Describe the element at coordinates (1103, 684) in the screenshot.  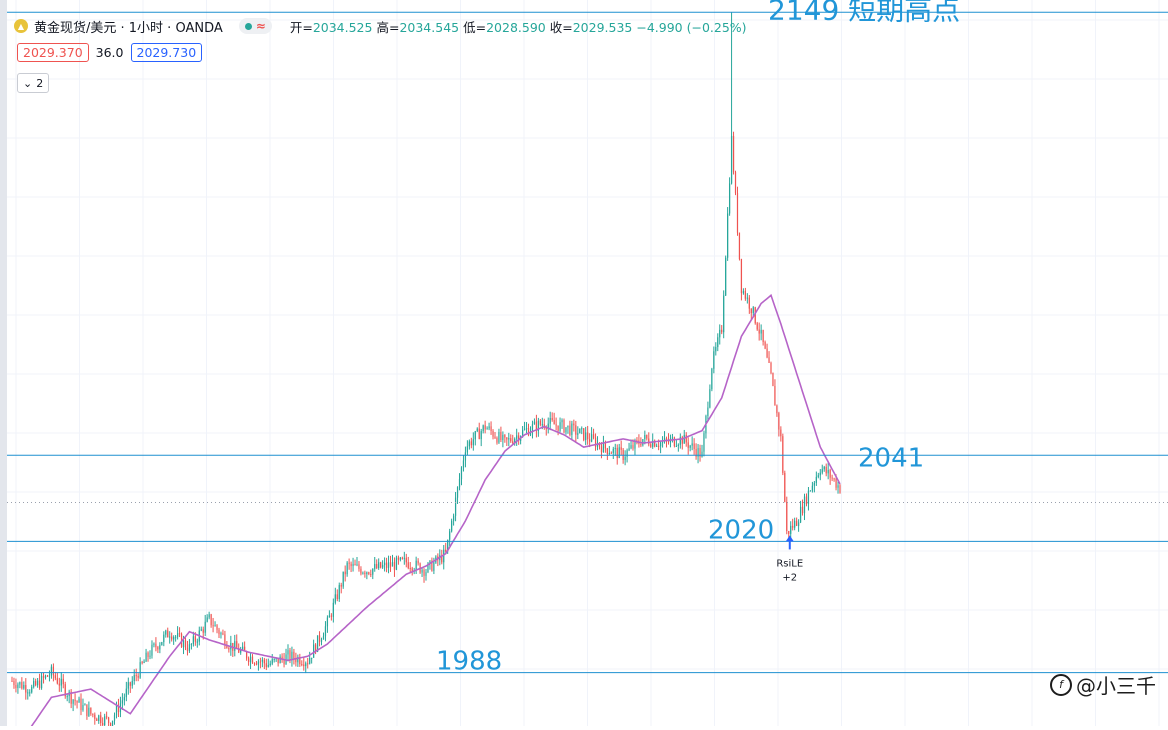
I see `author-watermark: f @小三千` at that location.